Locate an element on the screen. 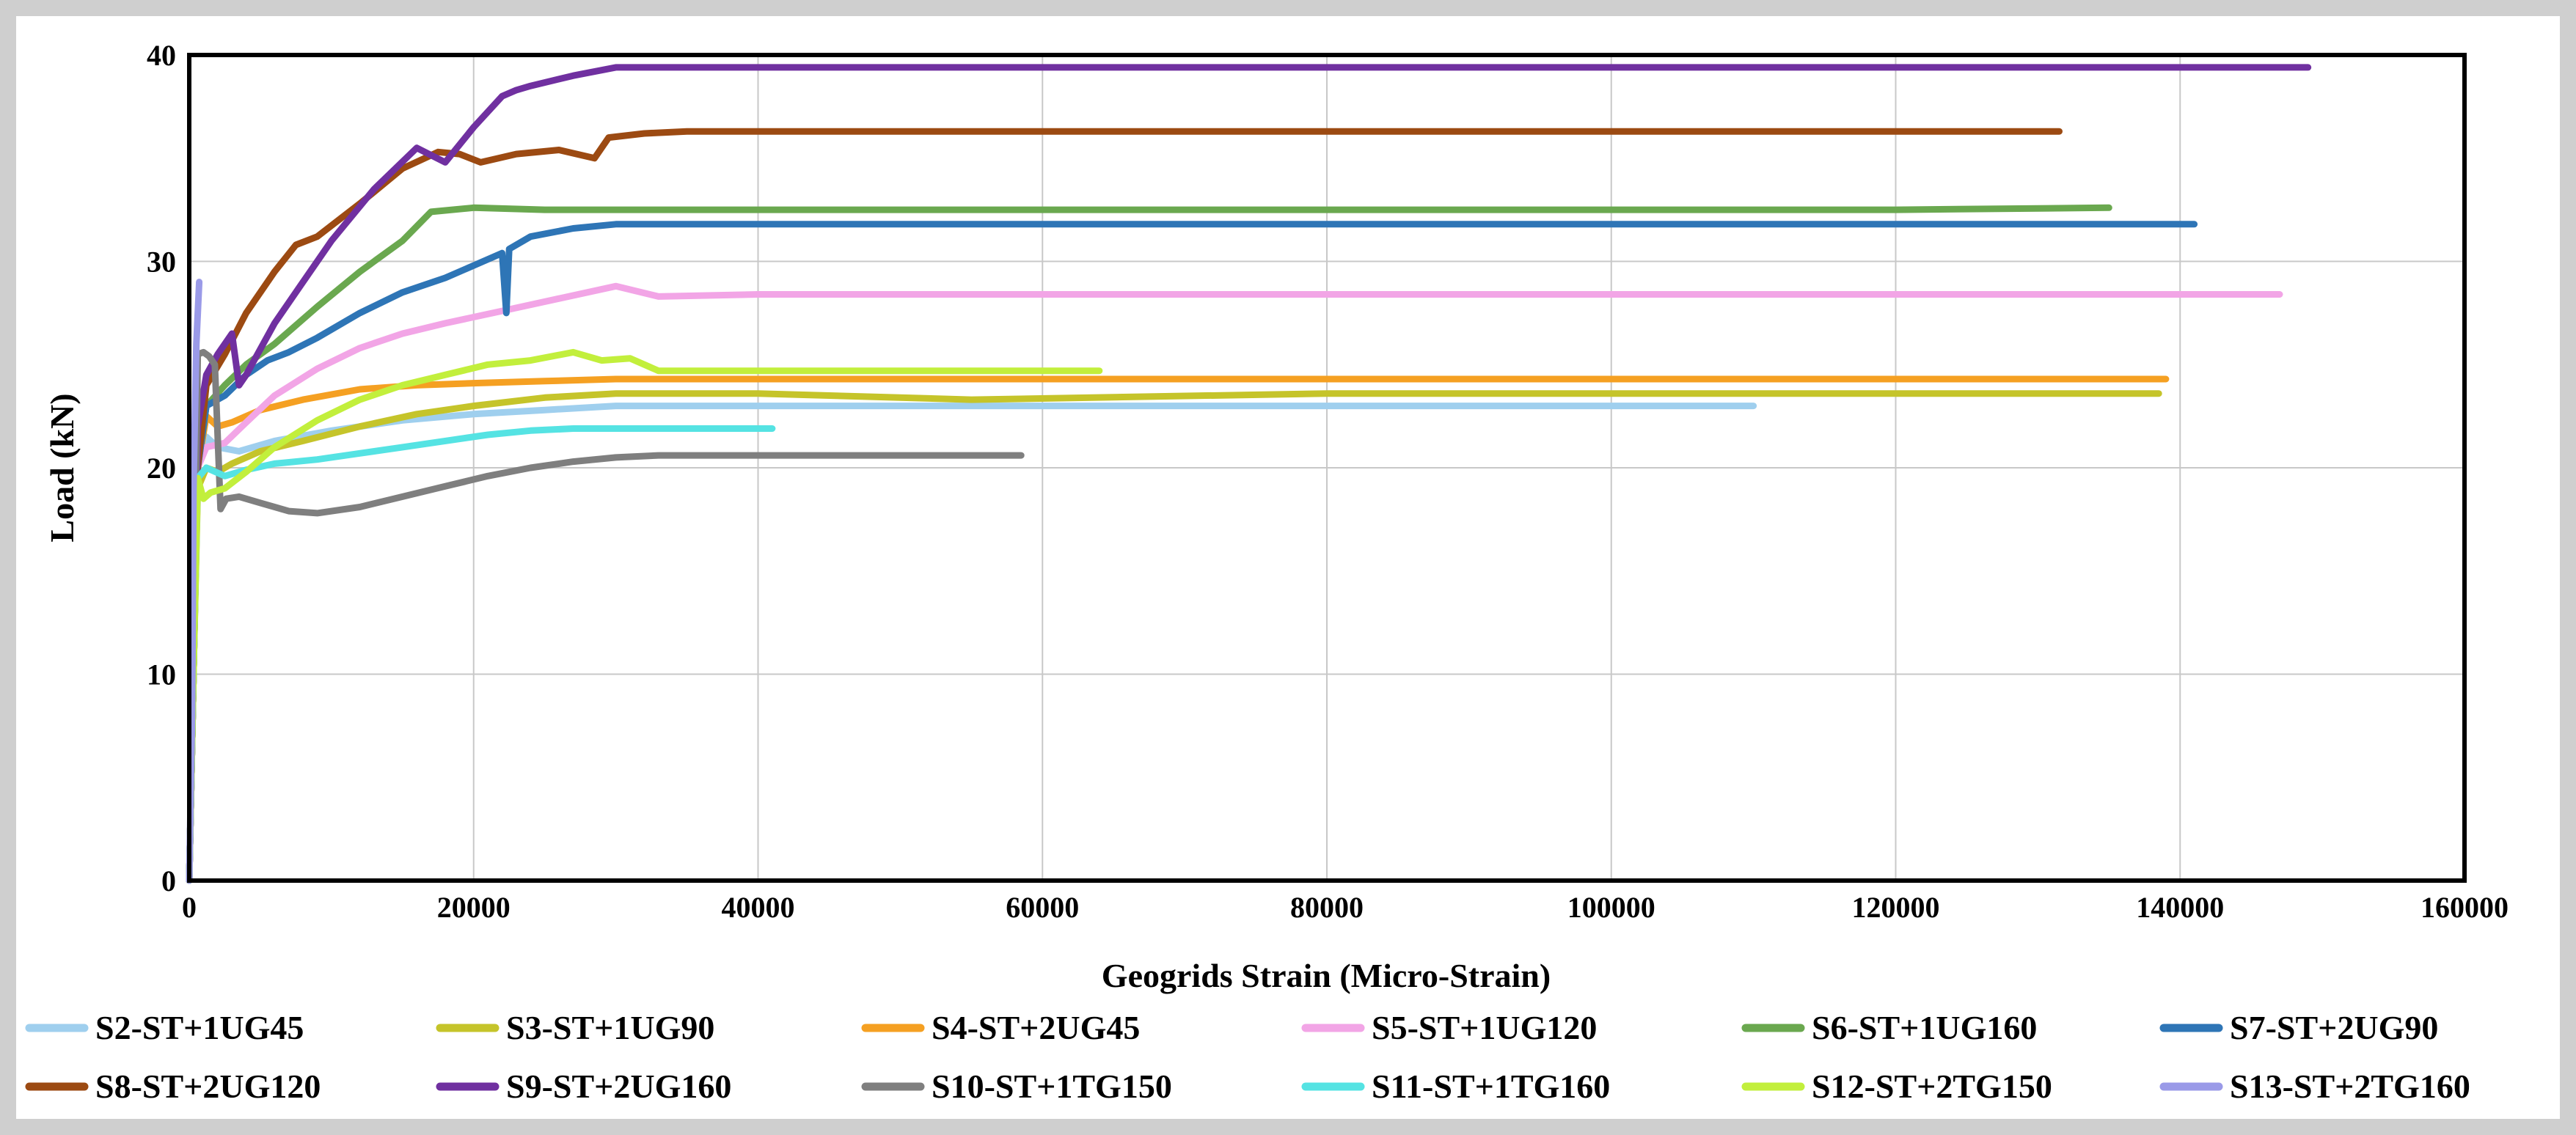 This screenshot has width=2576, height=1135. legend-item: S12-ST+2TG150 is located at coordinates (1897, 1087).